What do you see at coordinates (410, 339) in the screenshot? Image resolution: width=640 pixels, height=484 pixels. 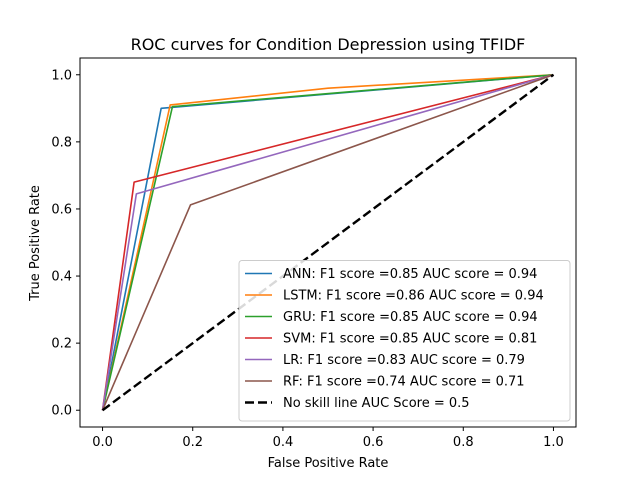 I see `legend-entry-label: SVM: F1 score =0.85 AUC score = 0.81` at bounding box center [410, 339].